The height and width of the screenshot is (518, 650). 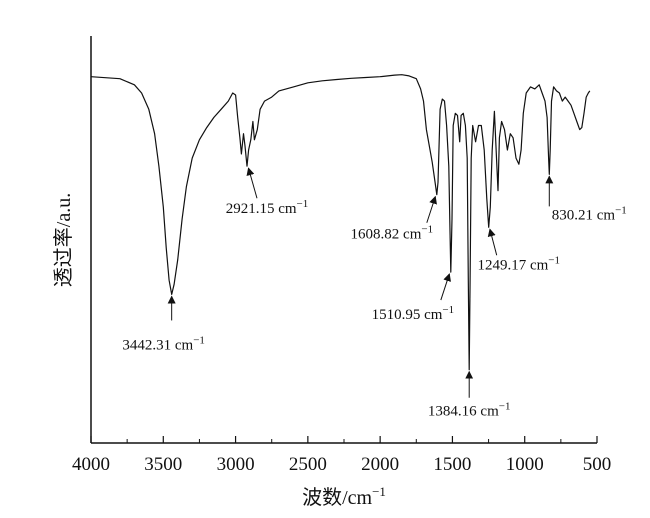 I want to click on x-tick-label: 1000, so click(x=525, y=464).